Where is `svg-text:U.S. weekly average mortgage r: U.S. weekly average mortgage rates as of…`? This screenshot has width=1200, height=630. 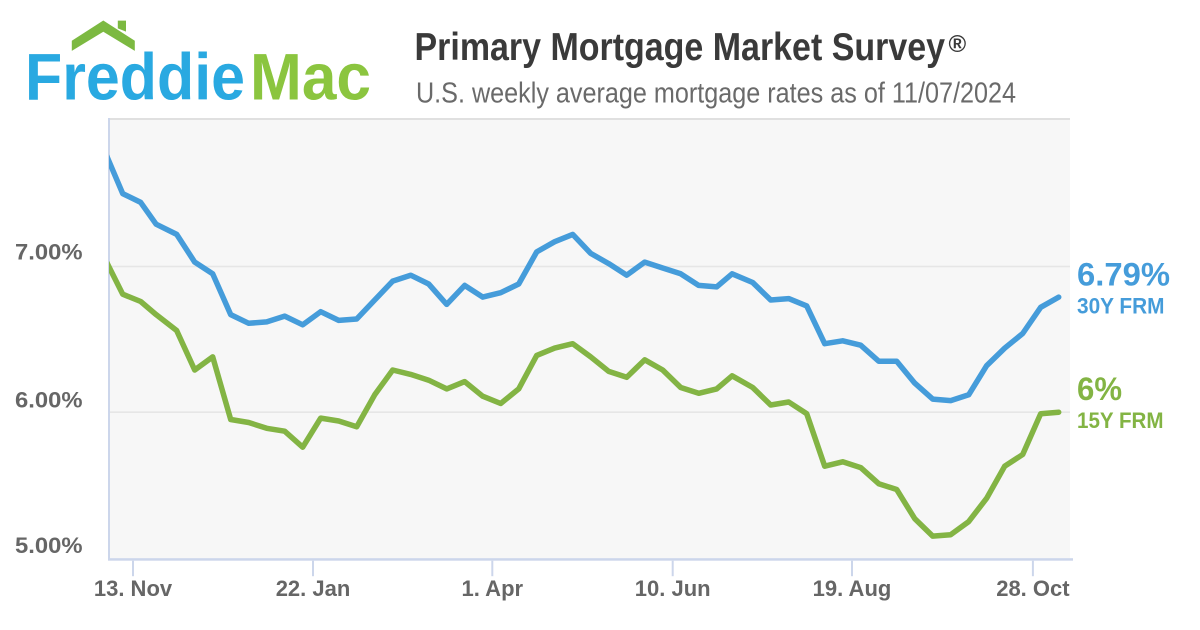
svg-text:U.S. weekly average mortgage r: U.S. weekly average mortgage rates as of… is located at coordinates (716, 94).